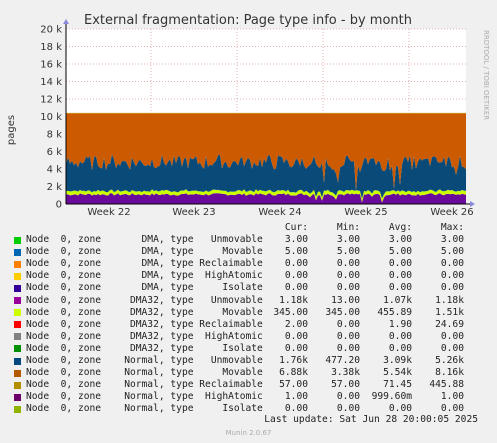 This screenshot has width=497, height=443. I want to click on legend-min: 3.38k, so click(345, 373).